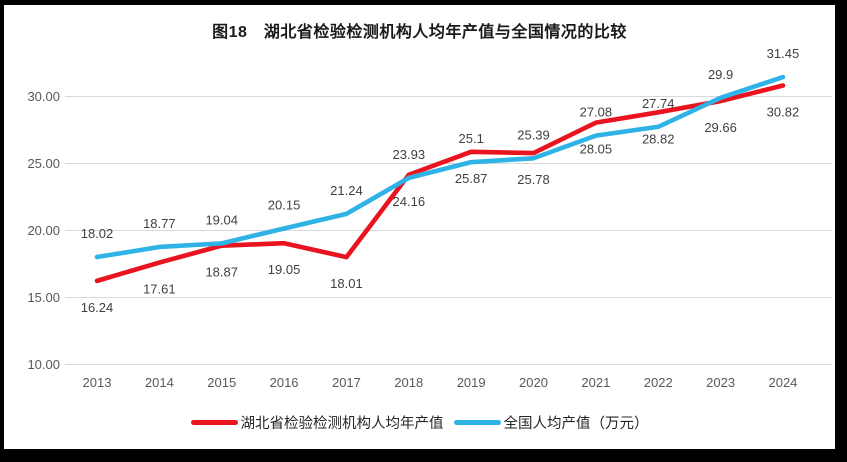 Image resolution: width=847 pixels, height=462 pixels. What do you see at coordinates (284, 382) in the screenshot?
I see `x-axis-label: 2016` at bounding box center [284, 382].